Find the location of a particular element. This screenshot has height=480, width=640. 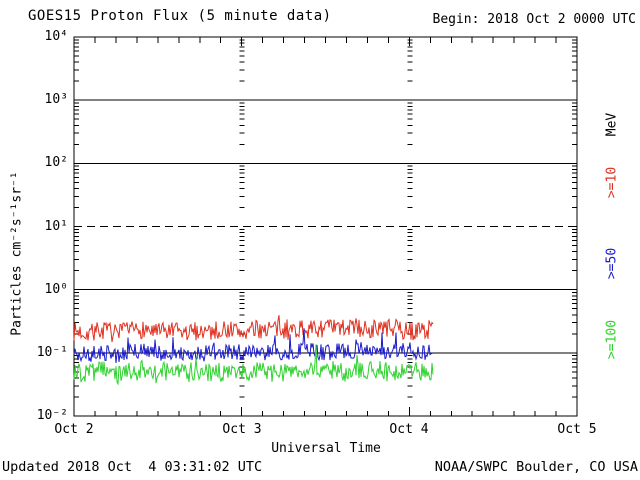

y-tick-1e2: 10² is located at coordinates (56, 162).